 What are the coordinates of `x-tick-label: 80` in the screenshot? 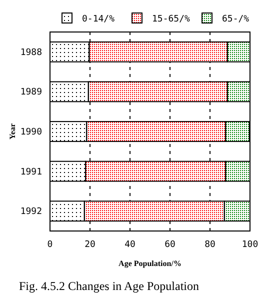 It's located at (210, 245).